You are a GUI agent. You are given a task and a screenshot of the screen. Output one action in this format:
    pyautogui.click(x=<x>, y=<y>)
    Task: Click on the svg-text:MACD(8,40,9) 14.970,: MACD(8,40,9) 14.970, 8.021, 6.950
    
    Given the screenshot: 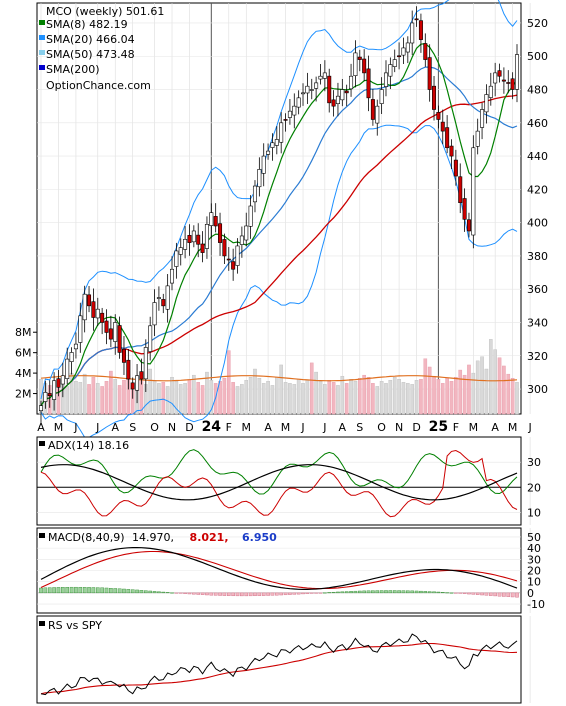 What is the action you would take?
    pyautogui.click(x=162, y=537)
    